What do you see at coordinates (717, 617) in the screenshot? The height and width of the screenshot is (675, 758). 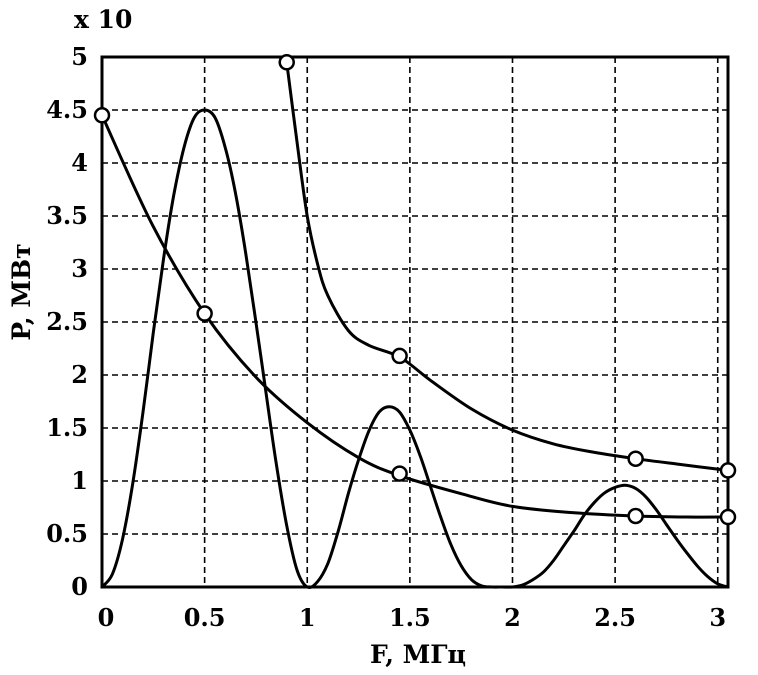 I see `x-tick-label: 3` at bounding box center [717, 617].